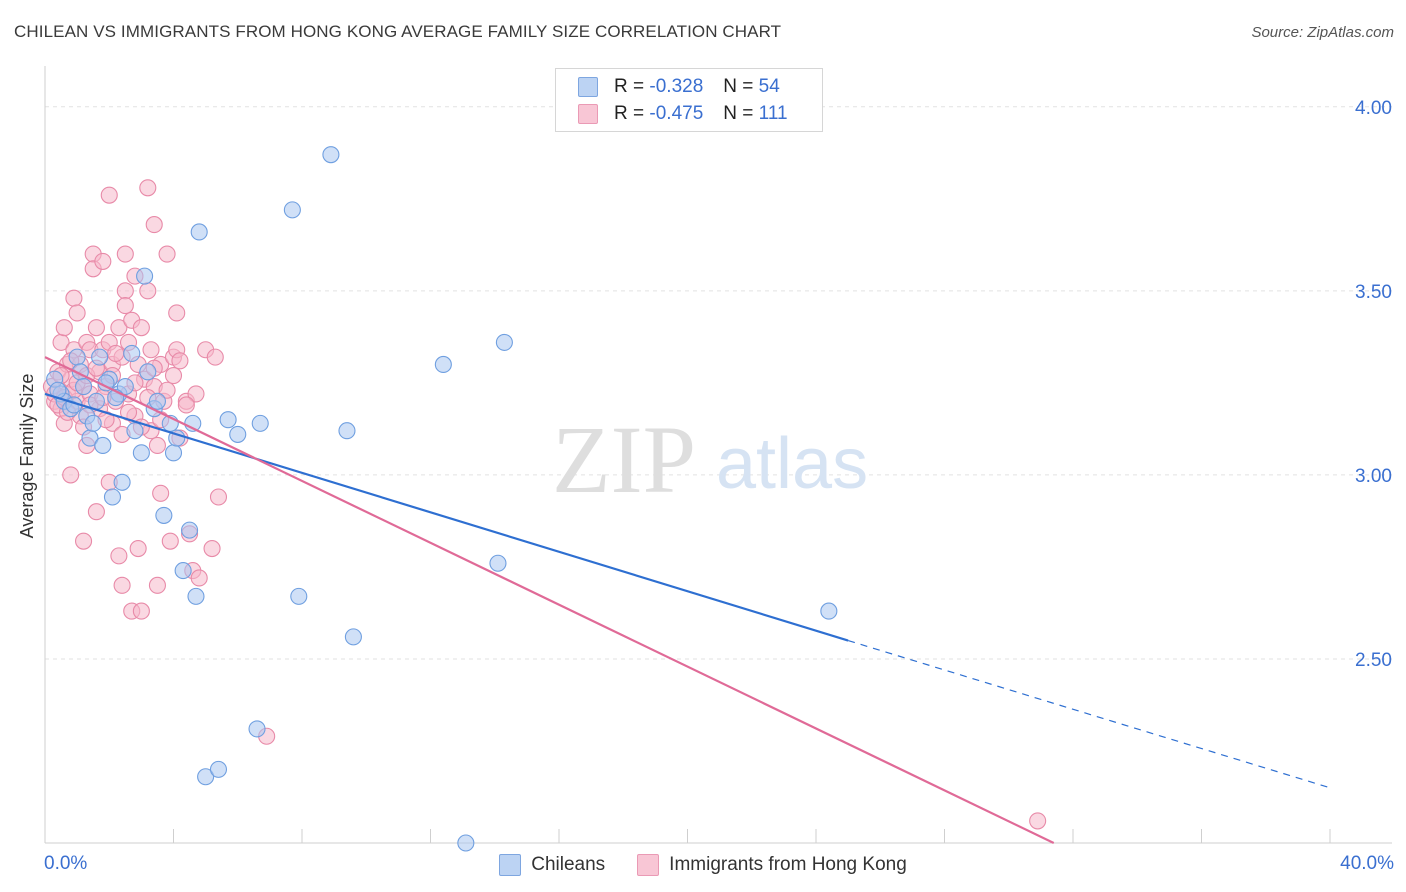 Image resolution: width=1406 pixels, height=892 pixels. I want to click on trend-line-chileans-extrapolated, so click(1089, 714).